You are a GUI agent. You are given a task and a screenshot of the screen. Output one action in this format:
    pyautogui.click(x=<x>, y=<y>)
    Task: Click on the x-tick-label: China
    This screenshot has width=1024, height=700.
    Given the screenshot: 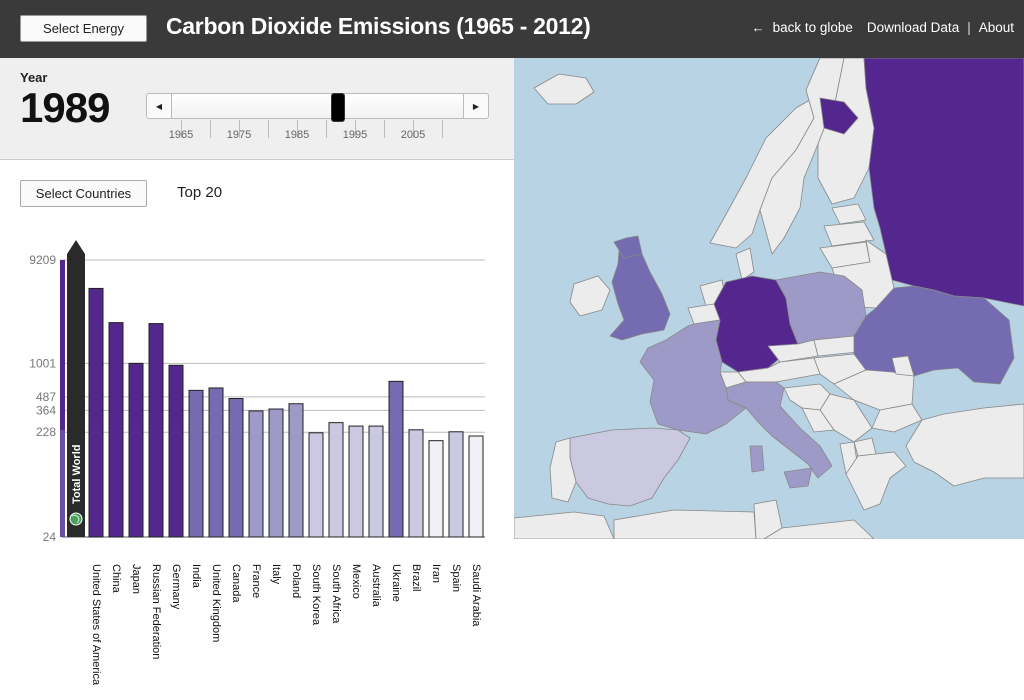 What is the action you would take?
    pyautogui.click(x=116, y=579)
    